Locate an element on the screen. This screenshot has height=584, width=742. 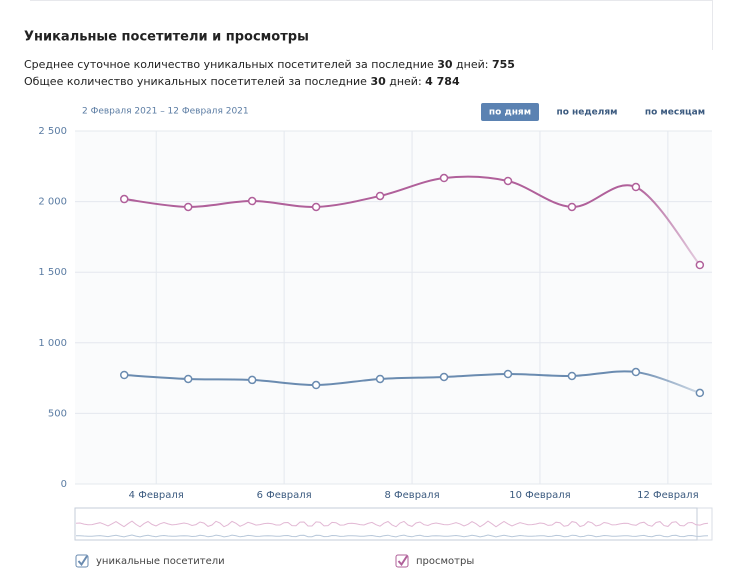
stat-value: 755 is located at coordinates (503, 64).